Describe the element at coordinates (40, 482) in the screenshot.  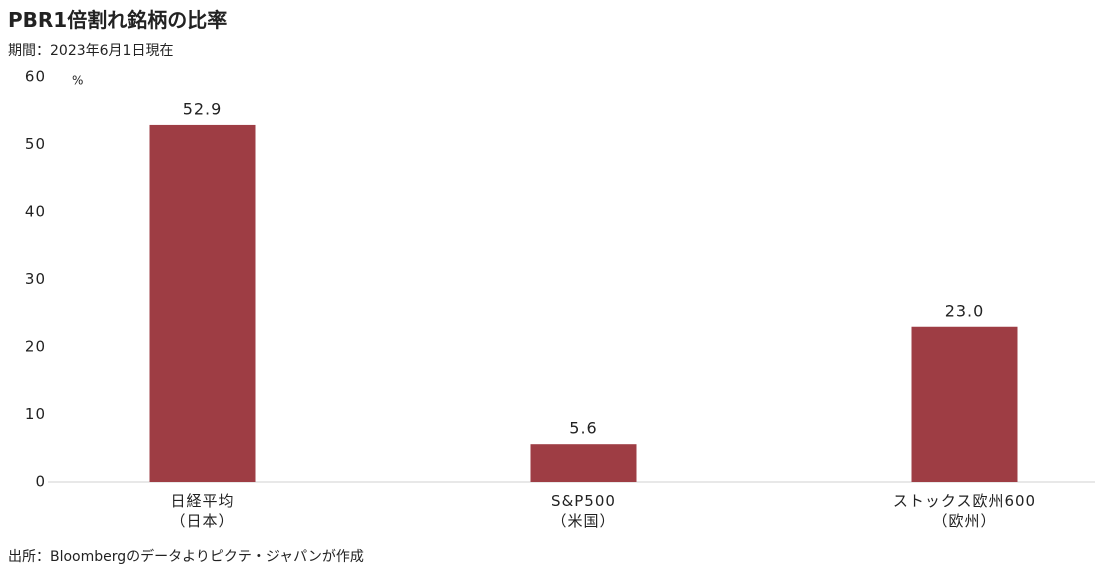
I see `y-tick-label: 0` at that location.